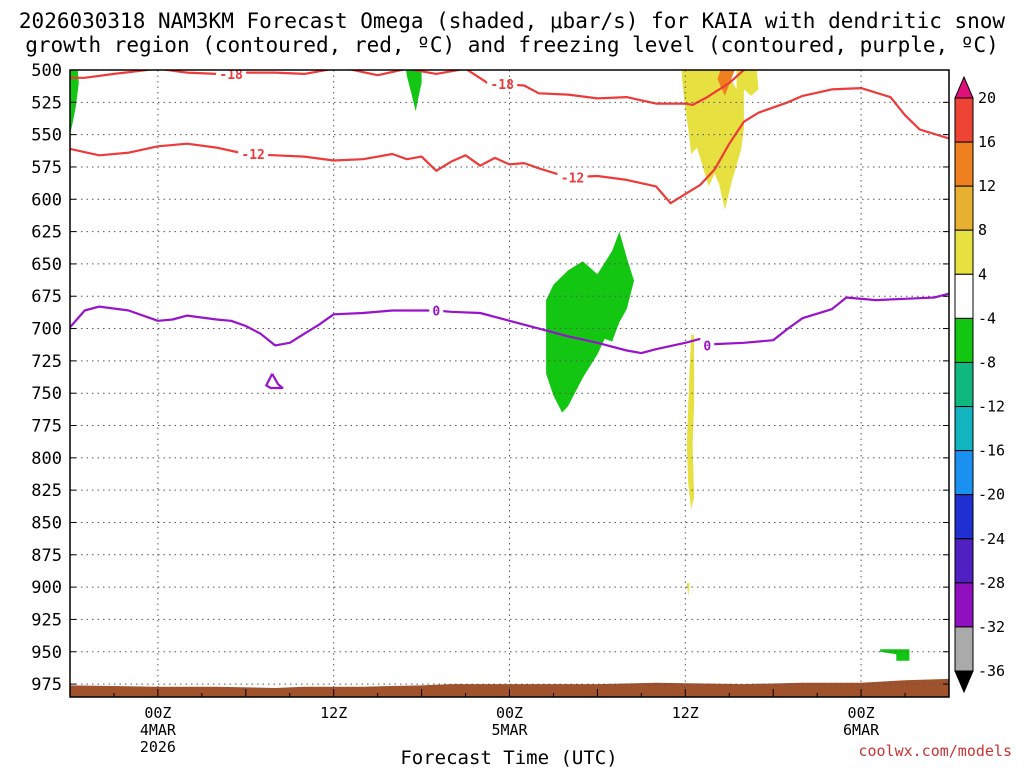  I want to click on y-tick-label: 700, so click(46, 330).